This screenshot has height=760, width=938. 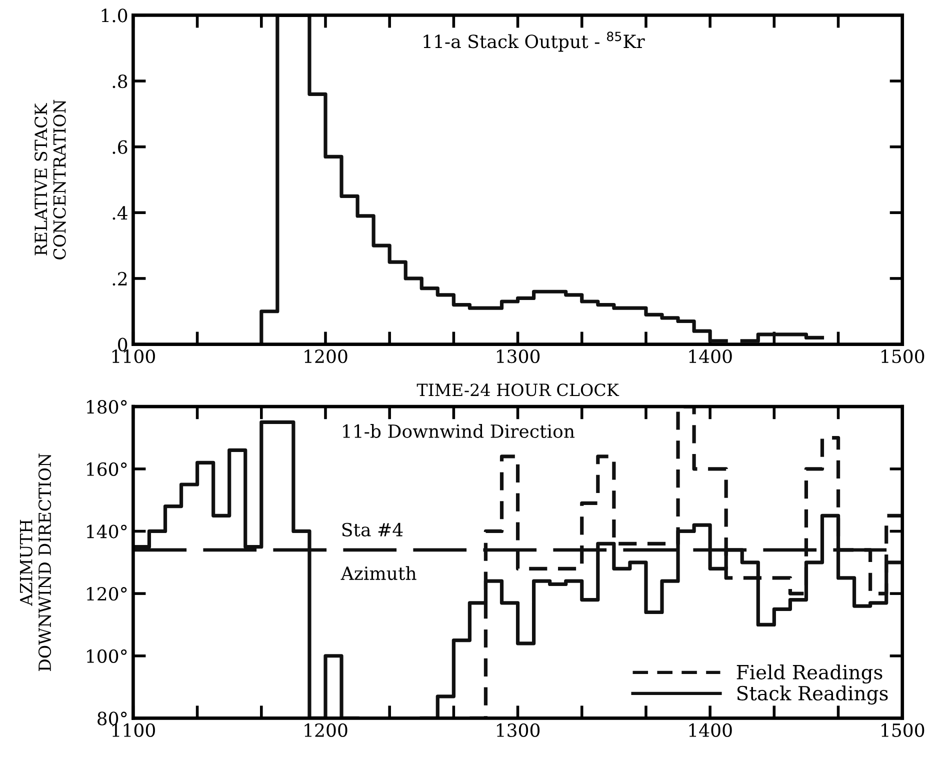 What do you see at coordinates (809, 674) in the screenshot?
I see `legend-label: Field Readings` at bounding box center [809, 674].